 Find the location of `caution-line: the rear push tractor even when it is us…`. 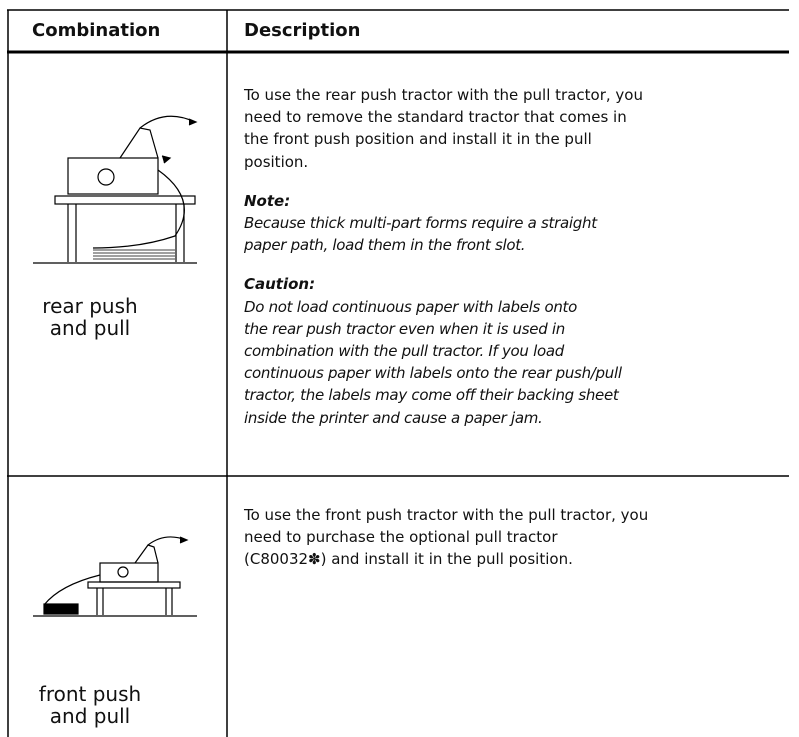

caution-line: the rear push tractor even when it is us… is located at coordinates (404, 328).